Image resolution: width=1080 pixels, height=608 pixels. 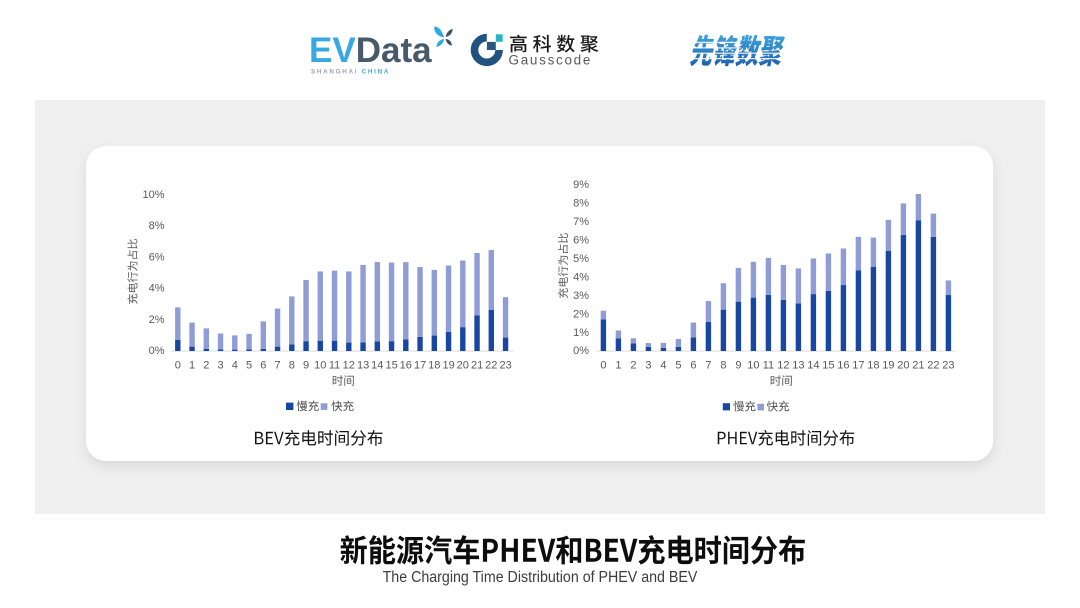 I want to click on svg-text: 7%, so click(x=581, y=222).